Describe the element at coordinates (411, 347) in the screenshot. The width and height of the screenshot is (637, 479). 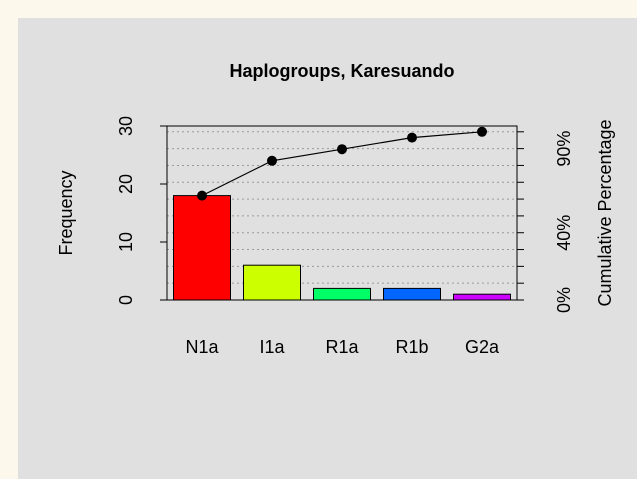
I see `x-tick-label: R1b` at that location.